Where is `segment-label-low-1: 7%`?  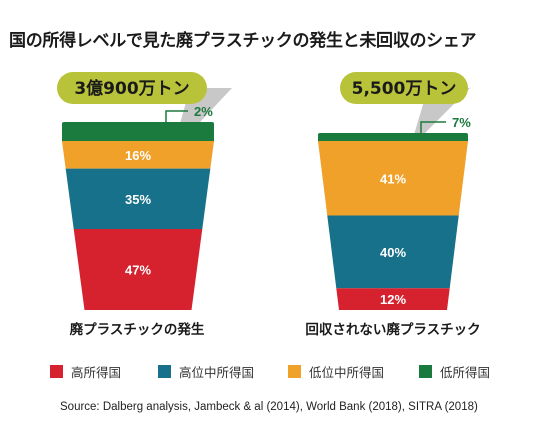 segment-label-low-1: 7% is located at coordinates (461, 122).